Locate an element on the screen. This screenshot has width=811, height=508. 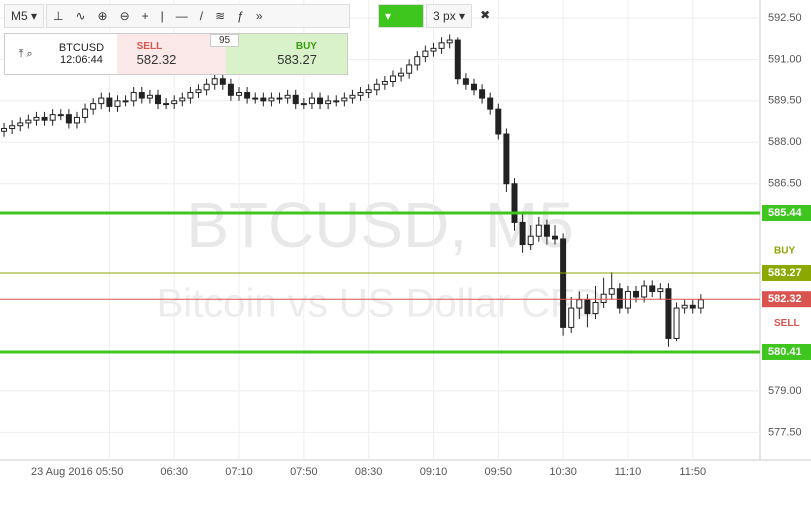
buy-button: 95 BUY 583.27 is located at coordinates (278, 54).